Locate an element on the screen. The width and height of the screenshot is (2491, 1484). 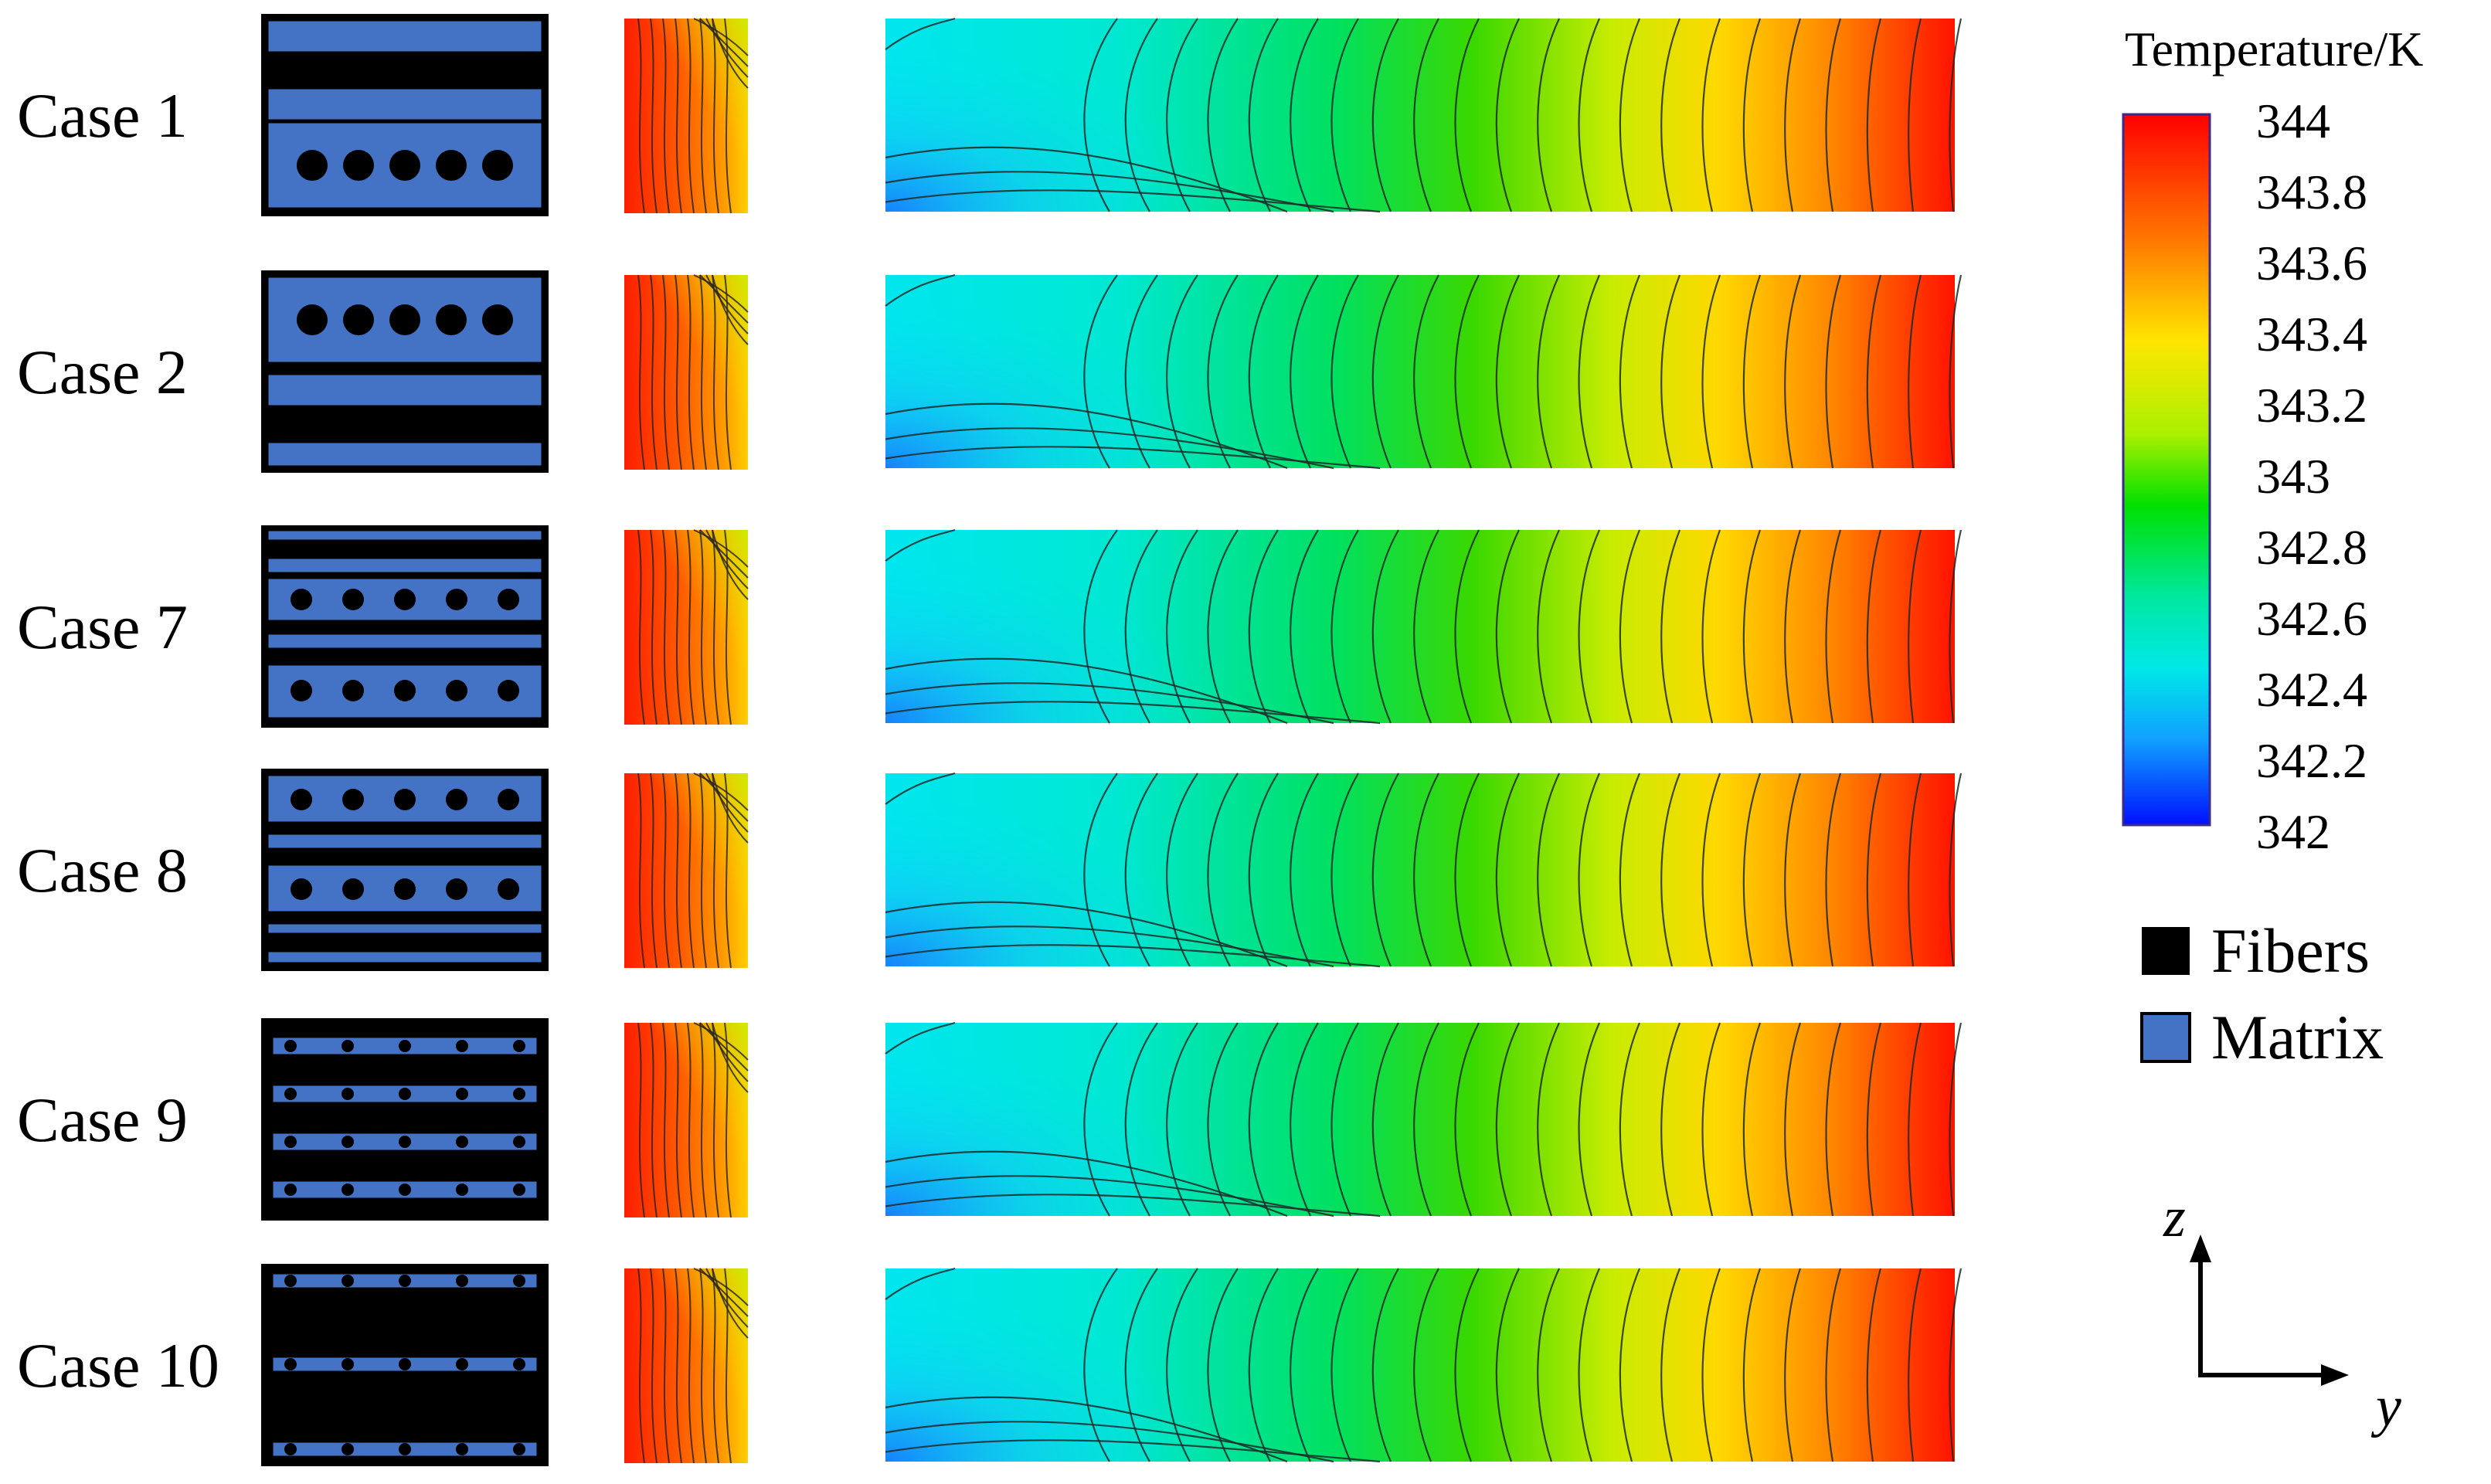
material-legend: Fibers Matrix is located at coordinates (2262, 994).